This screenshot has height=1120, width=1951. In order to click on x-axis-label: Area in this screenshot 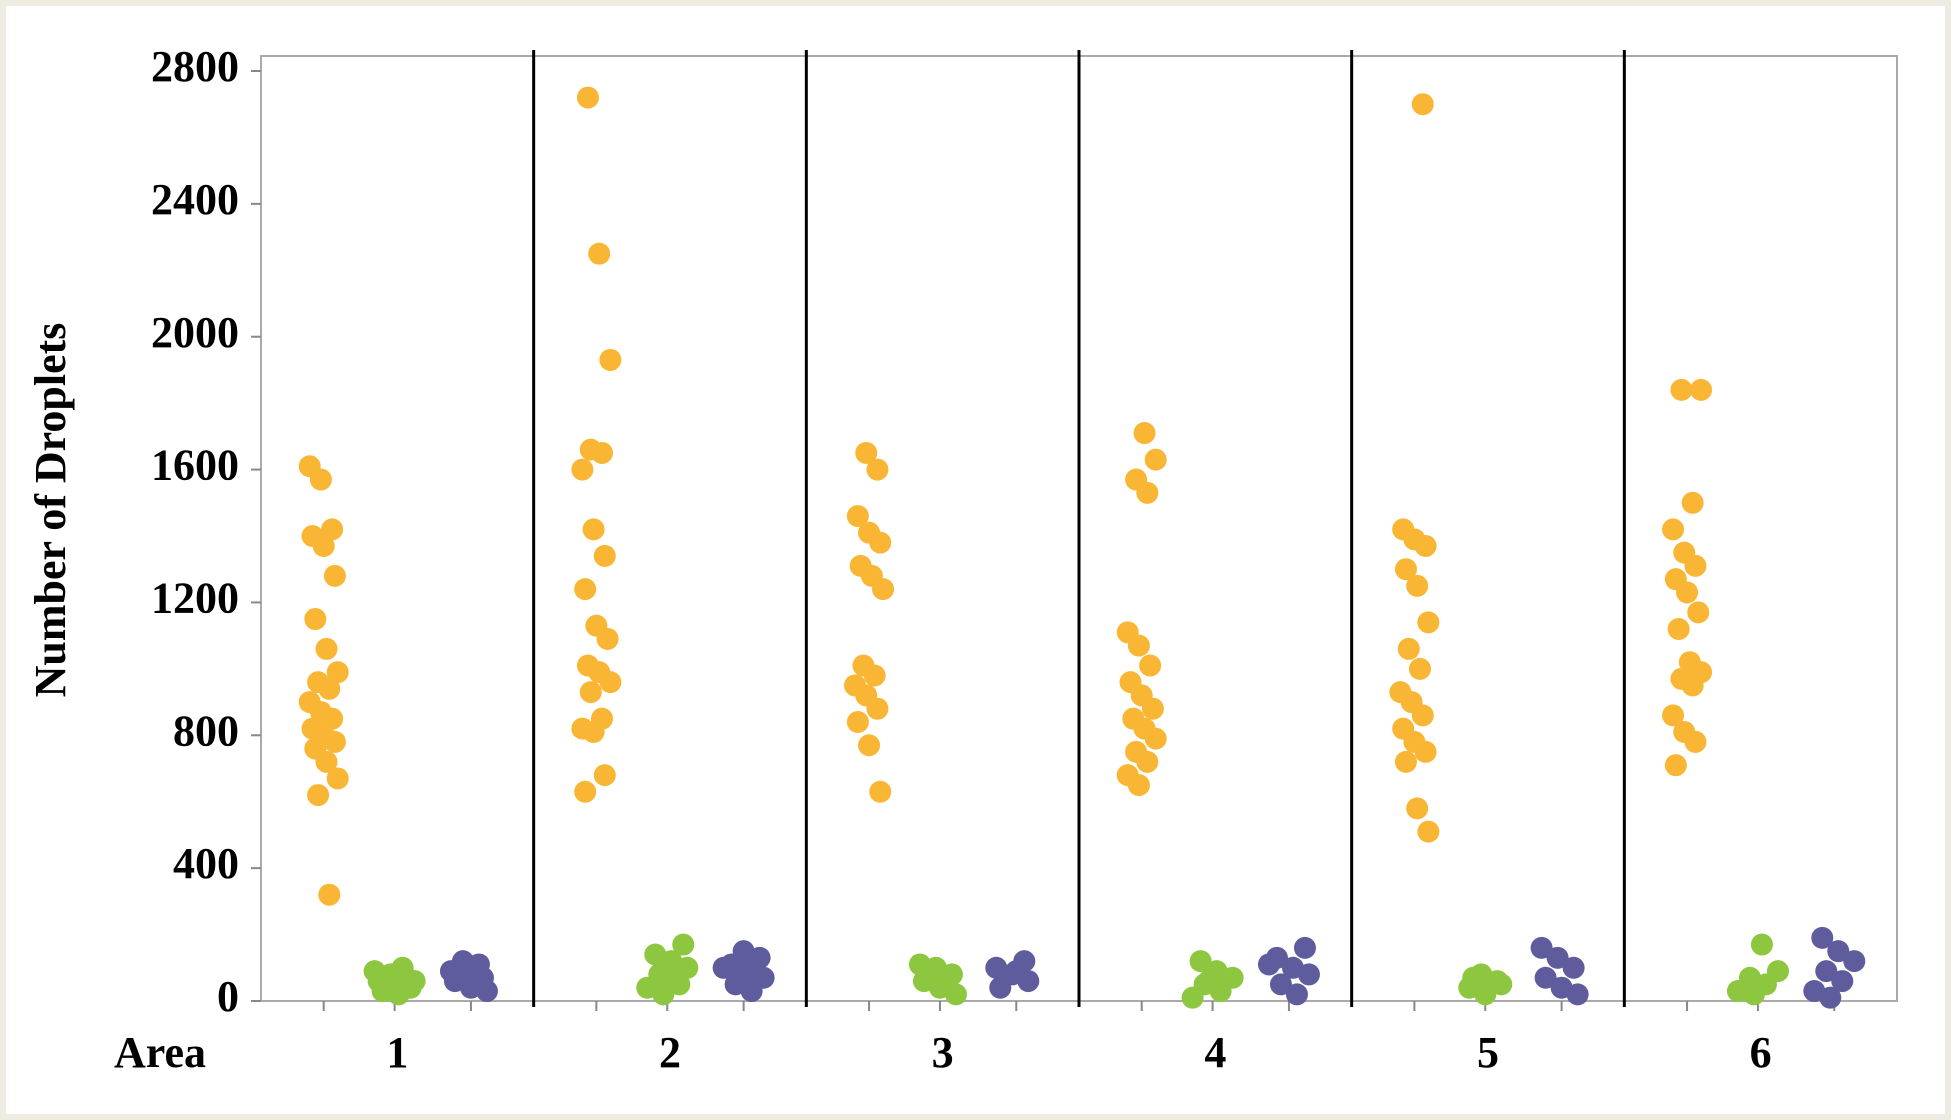, I will do `click(160, 1052)`.